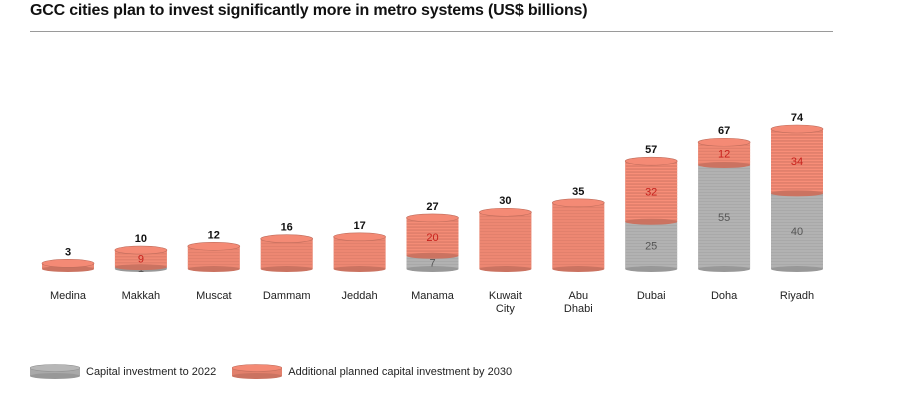 The image size is (900, 404). I want to click on total-label-doha: 67, so click(724, 131).